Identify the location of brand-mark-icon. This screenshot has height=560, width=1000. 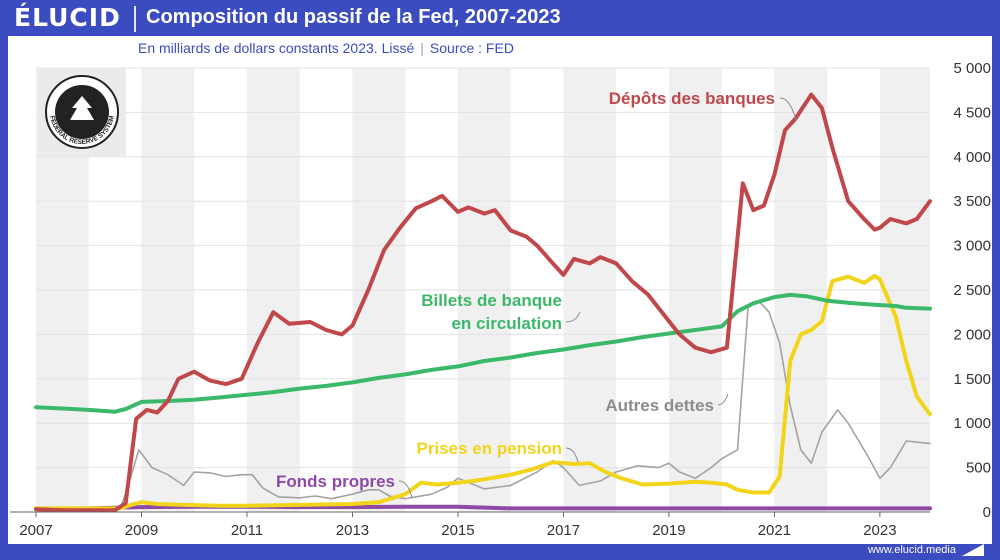
(973, 550).